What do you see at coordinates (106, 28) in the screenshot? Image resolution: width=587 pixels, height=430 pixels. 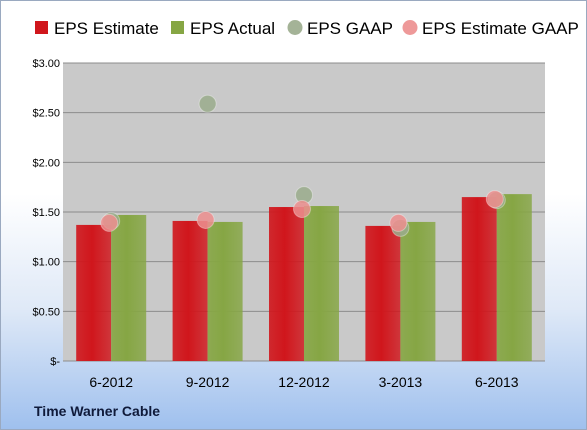 I see `legend-label: EPS Estimate` at bounding box center [106, 28].